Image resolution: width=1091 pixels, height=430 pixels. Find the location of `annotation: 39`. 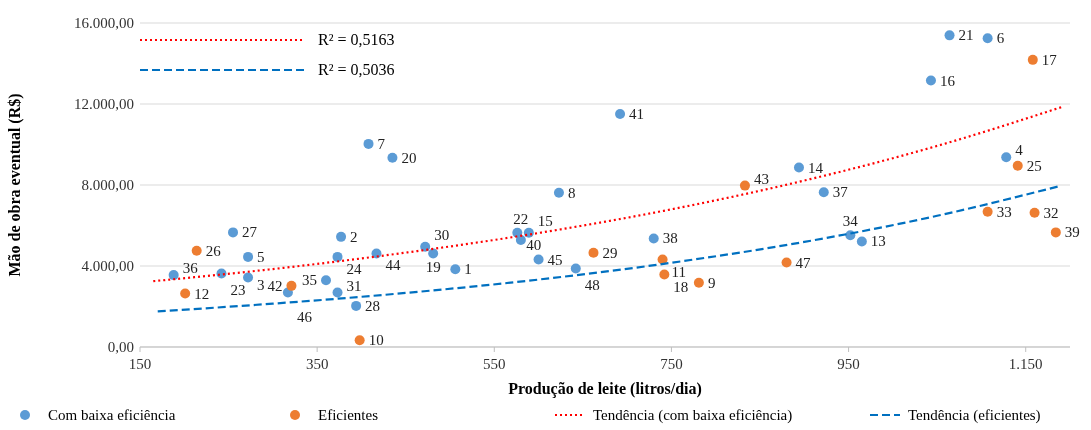

annotation: 39 is located at coordinates (1072, 232).